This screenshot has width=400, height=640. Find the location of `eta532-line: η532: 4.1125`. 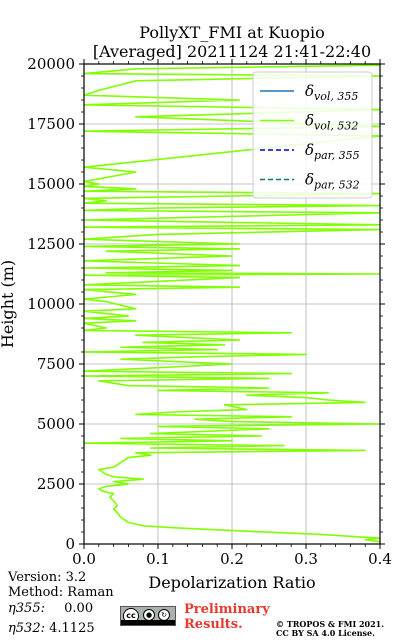

eta532-line: η532: 4.1125 is located at coordinates (51, 628).